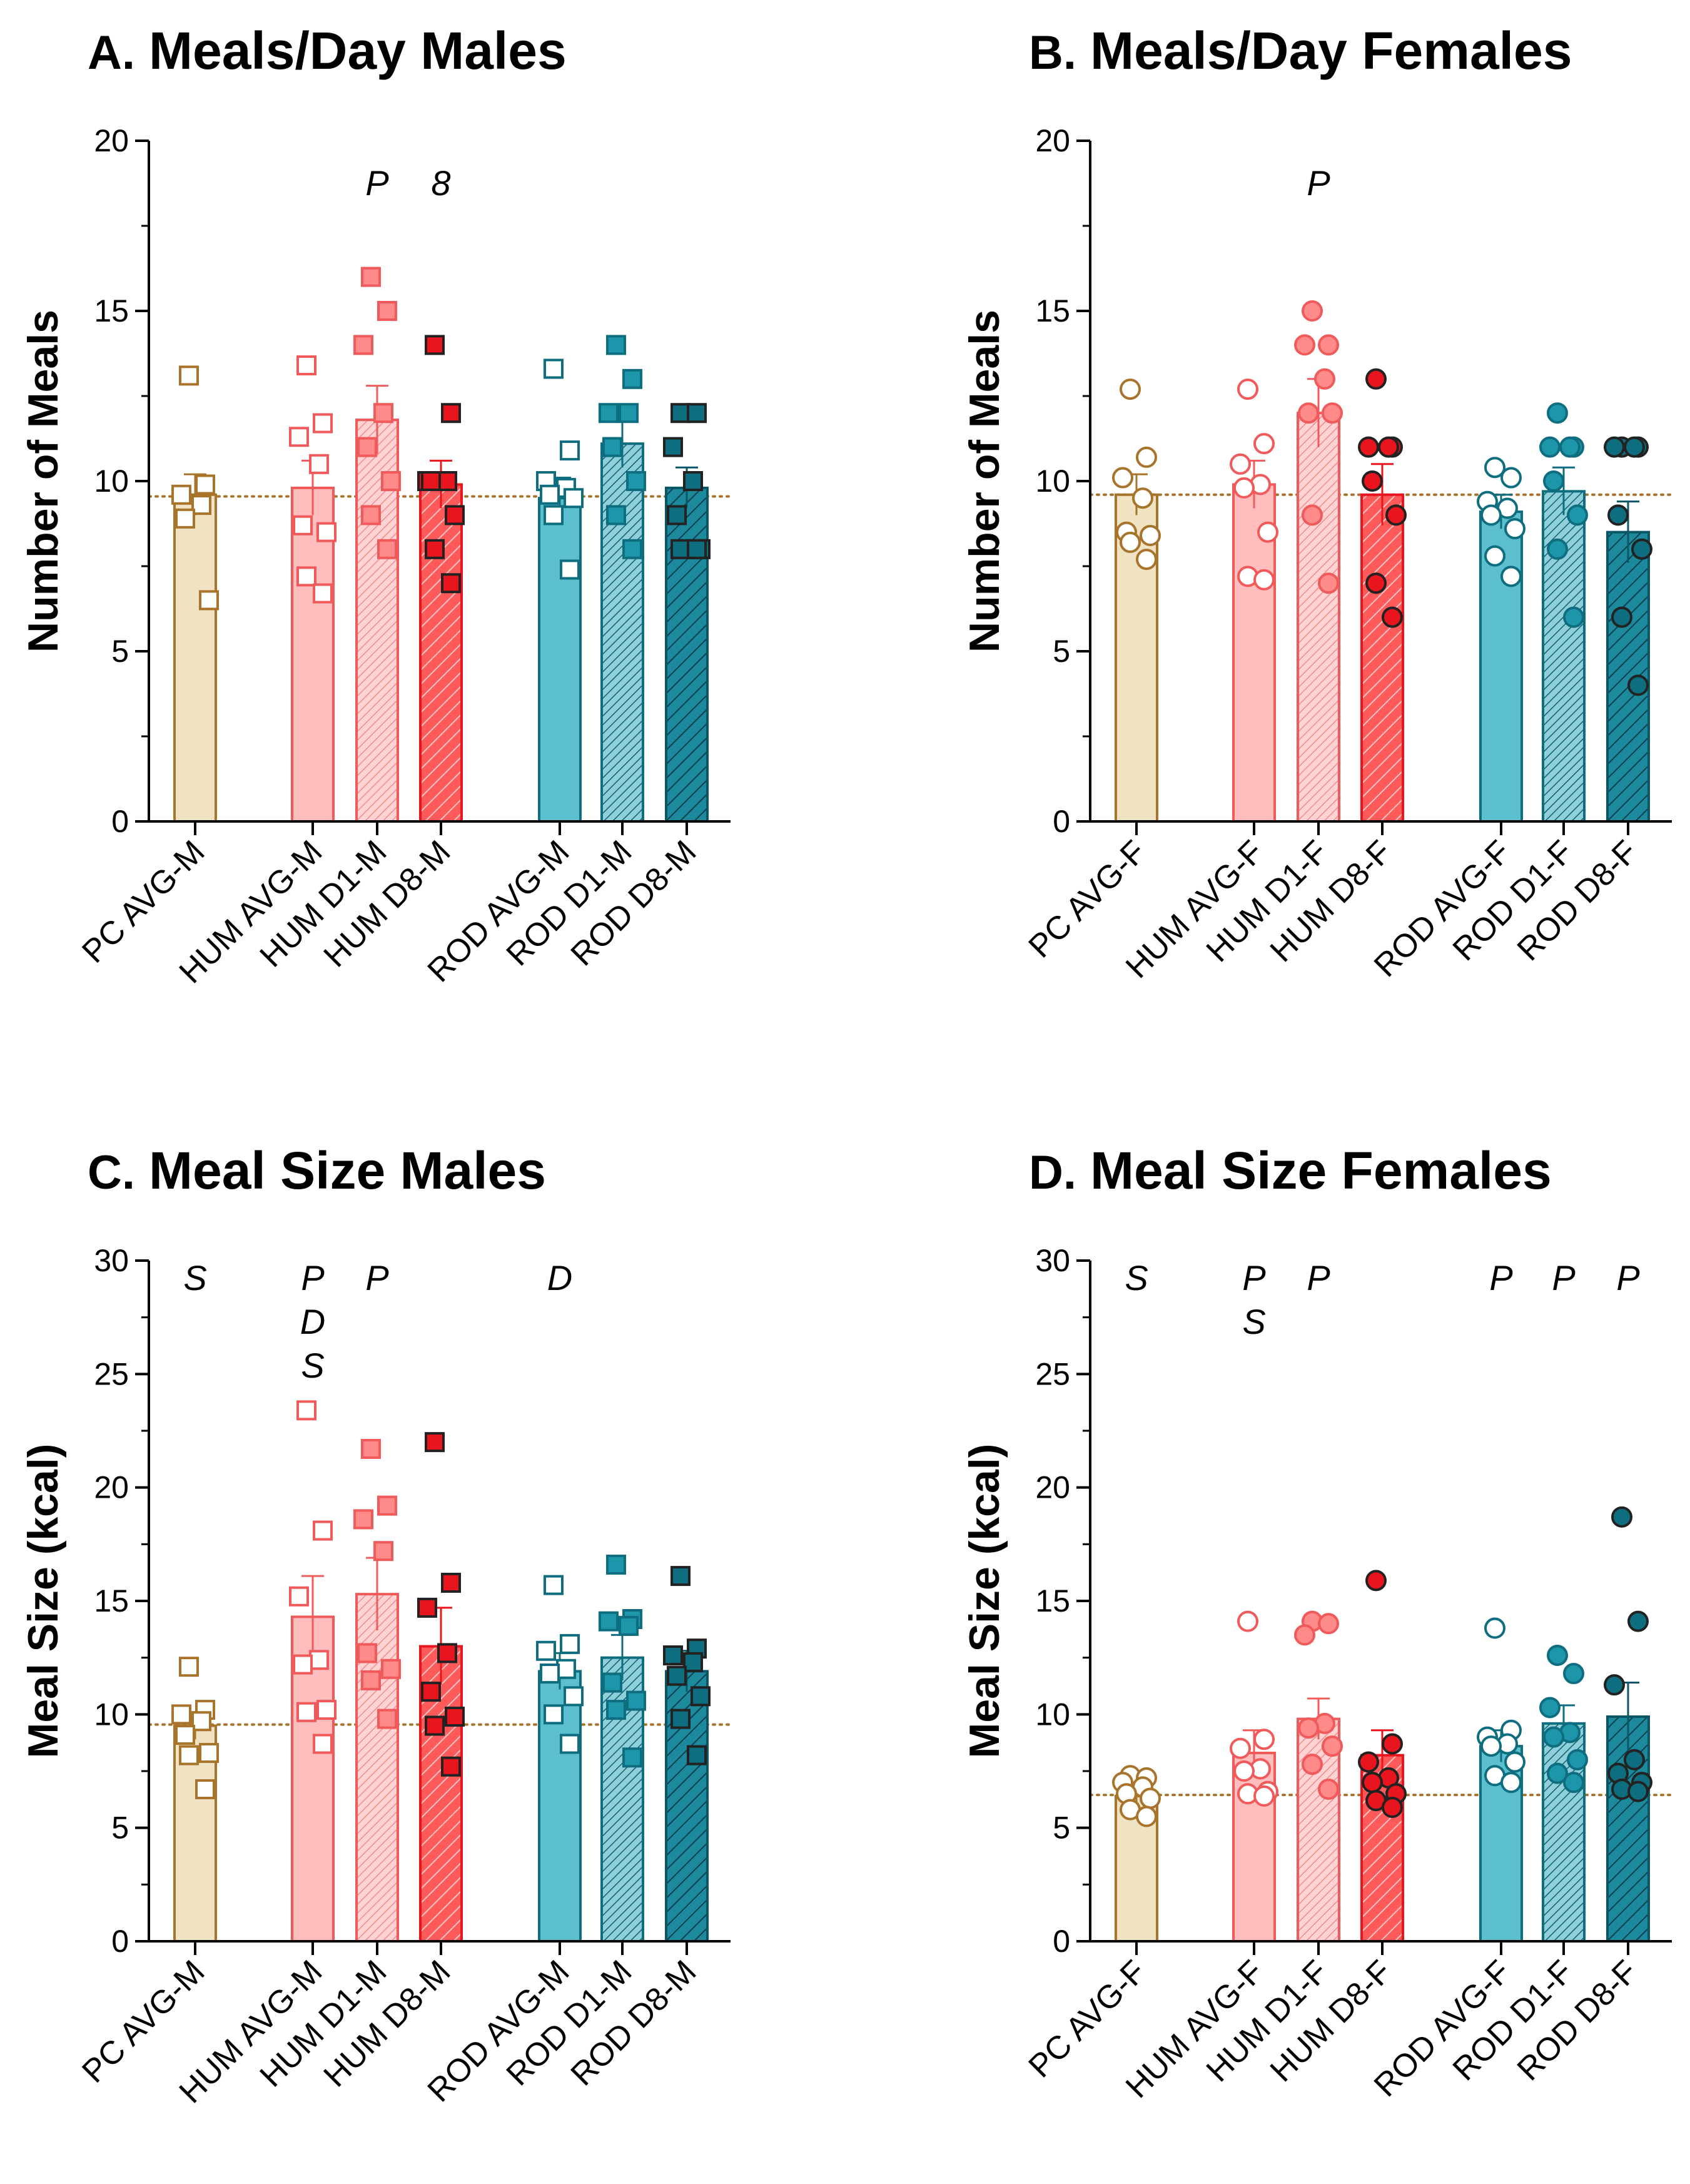 This screenshot has height=2184, width=1690. Describe the element at coordinates (984, 482) in the screenshot. I see `y-axis-label: Number of Meals` at that location.